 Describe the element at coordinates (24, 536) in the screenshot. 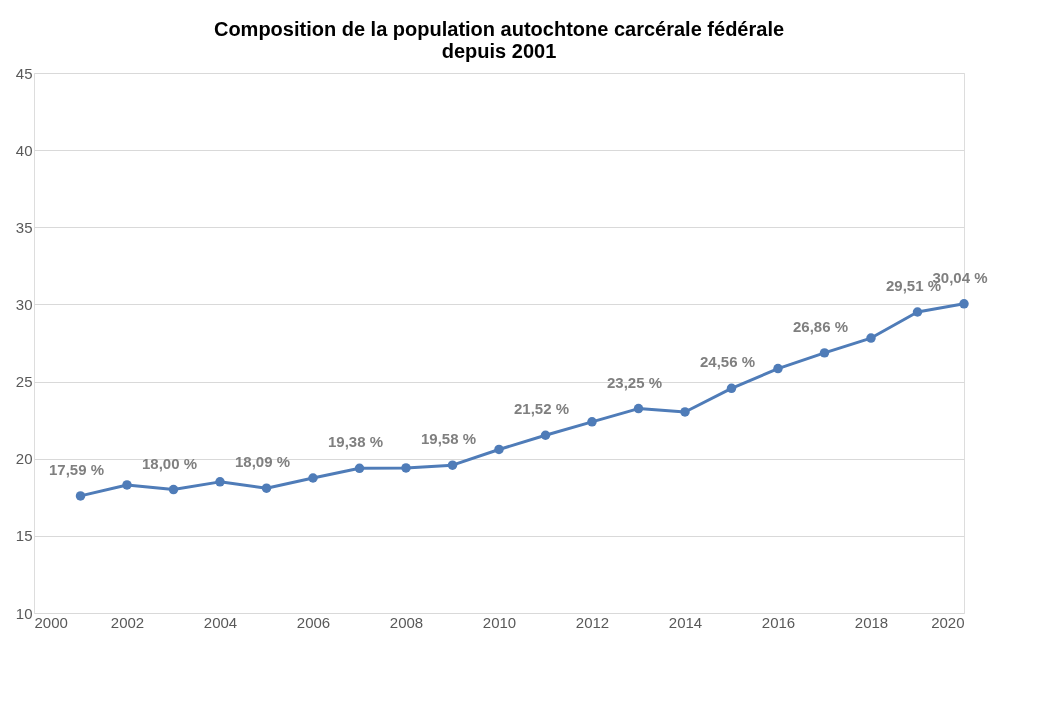

I see `y-tick-label: 15` at that location.